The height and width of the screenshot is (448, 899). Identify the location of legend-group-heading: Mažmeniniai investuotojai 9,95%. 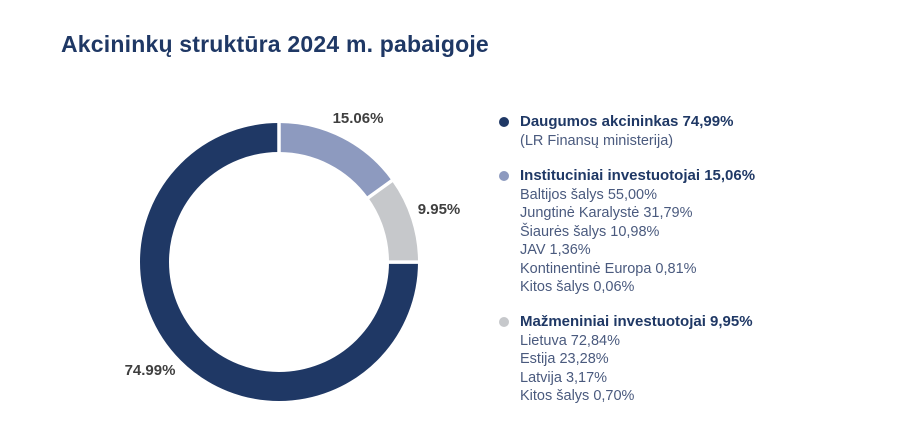
(636, 321).